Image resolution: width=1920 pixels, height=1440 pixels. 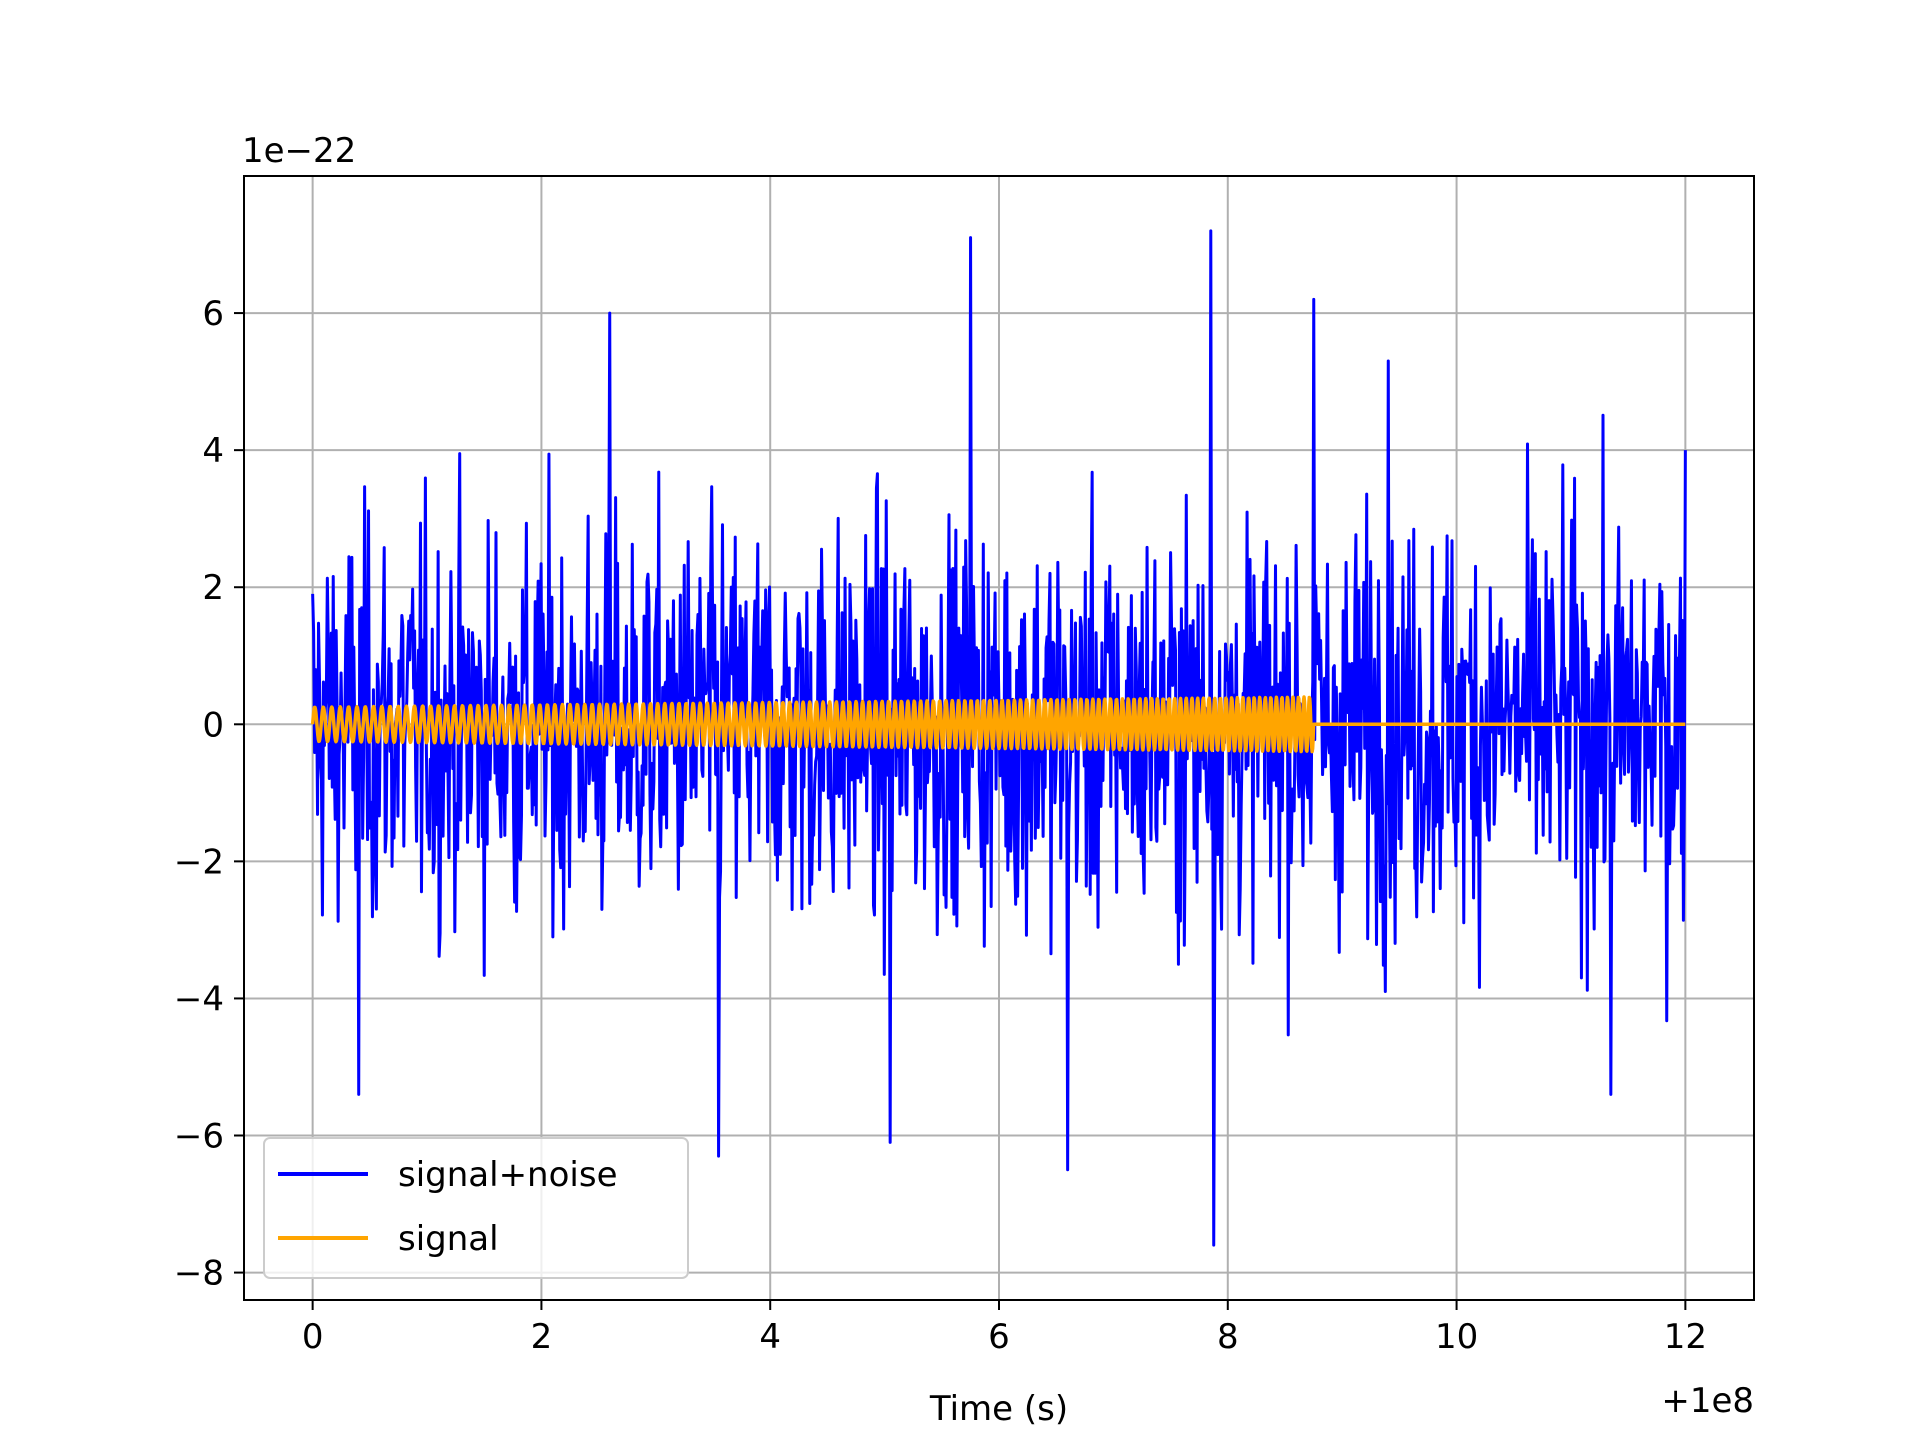 What do you see at coordinates (1707, 1401) in the screenshot?
I see `x-offset-label: +1e8` at bounding box center [1707, 1401].